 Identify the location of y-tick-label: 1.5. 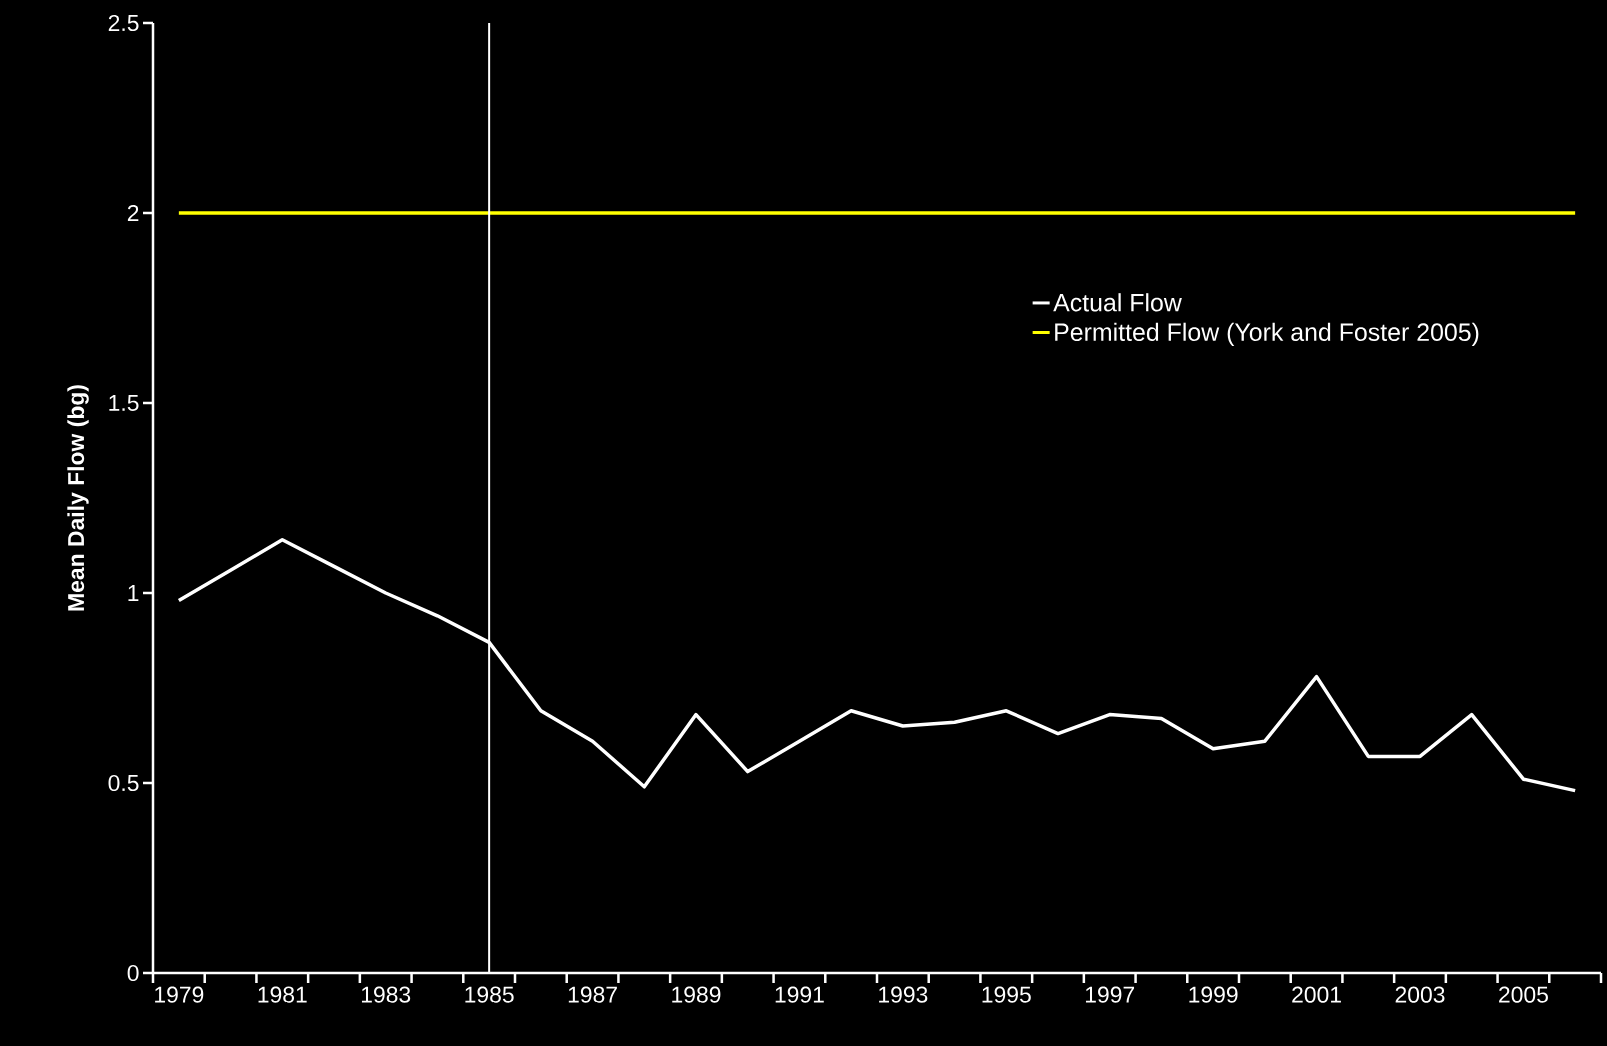
(124, 403).